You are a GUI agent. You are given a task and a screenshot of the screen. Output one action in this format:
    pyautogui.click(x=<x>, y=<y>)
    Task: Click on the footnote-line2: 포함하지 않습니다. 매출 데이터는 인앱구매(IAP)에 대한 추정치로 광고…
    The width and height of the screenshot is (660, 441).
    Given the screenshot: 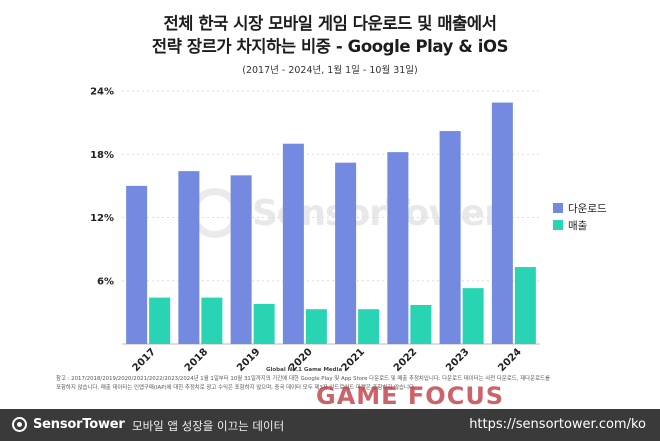 What is the action you would take?
    pyautogui.click(x=236, y=387)
    